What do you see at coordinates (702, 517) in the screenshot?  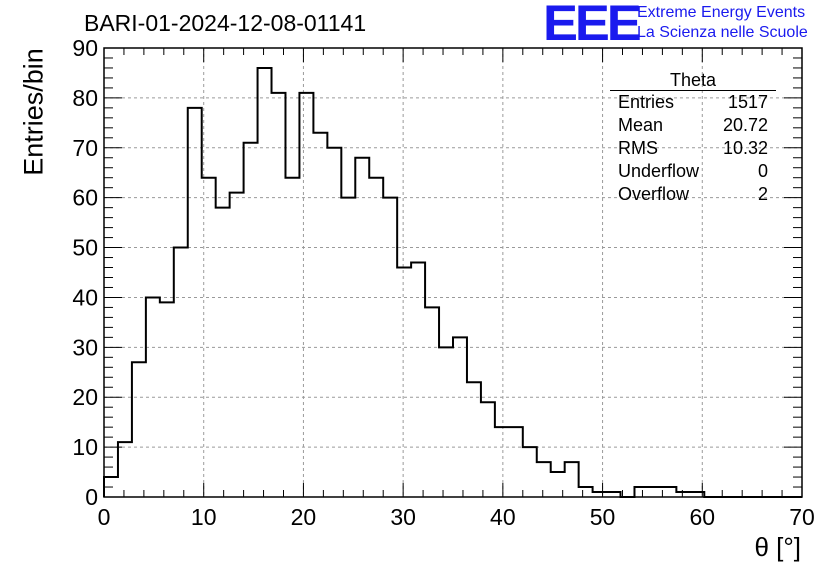 I see `x-tick-label: 60` at bounding box center [702, 517].